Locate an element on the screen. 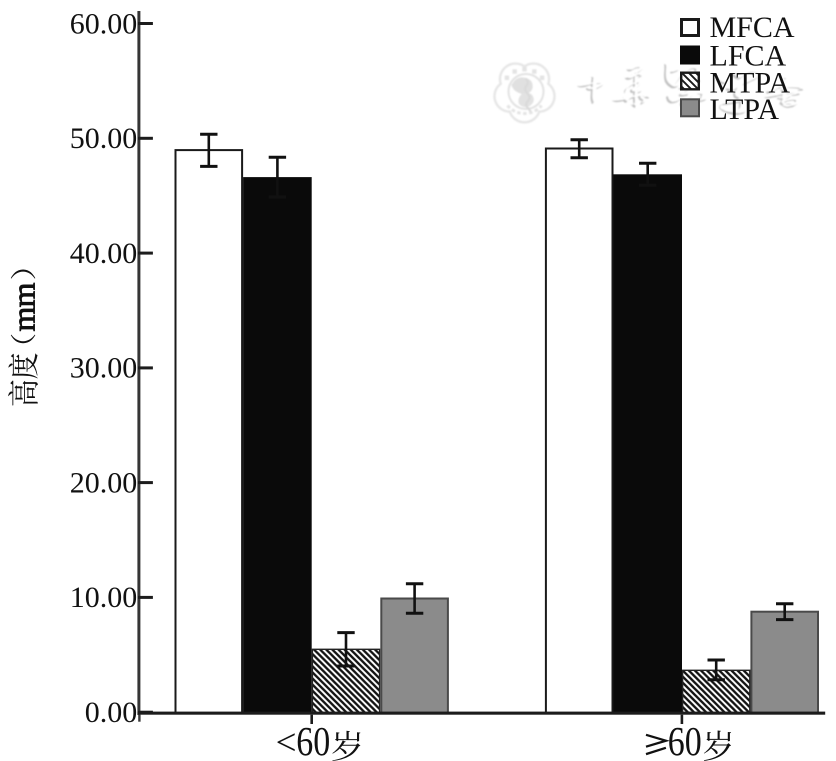  svg-text: MTPA is located at coordinates (750, 82).